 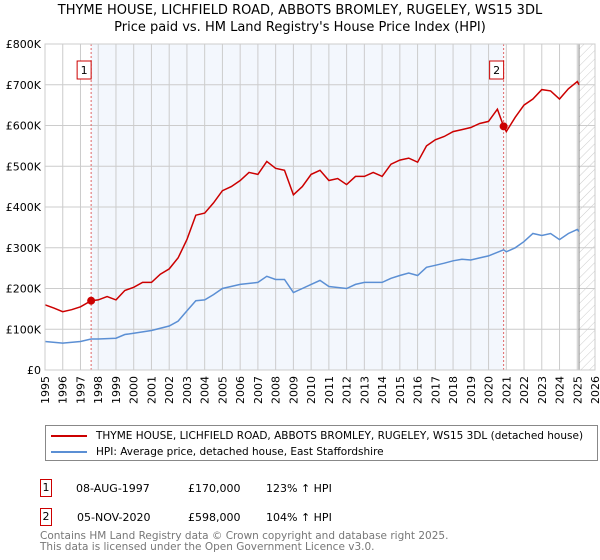 I want to click on y-tick-label: £200K, so click(x=24, y=289).